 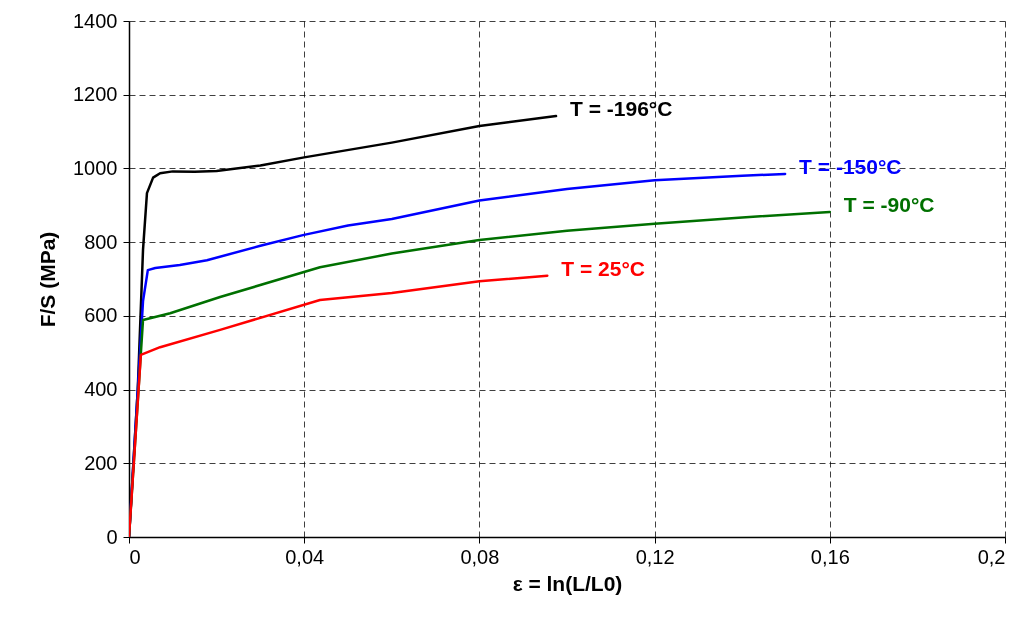 What do you see at coordinates (95, 94) in the screenshot?
I see `y-tick-label: 1200` at bounding box center [95, 94].